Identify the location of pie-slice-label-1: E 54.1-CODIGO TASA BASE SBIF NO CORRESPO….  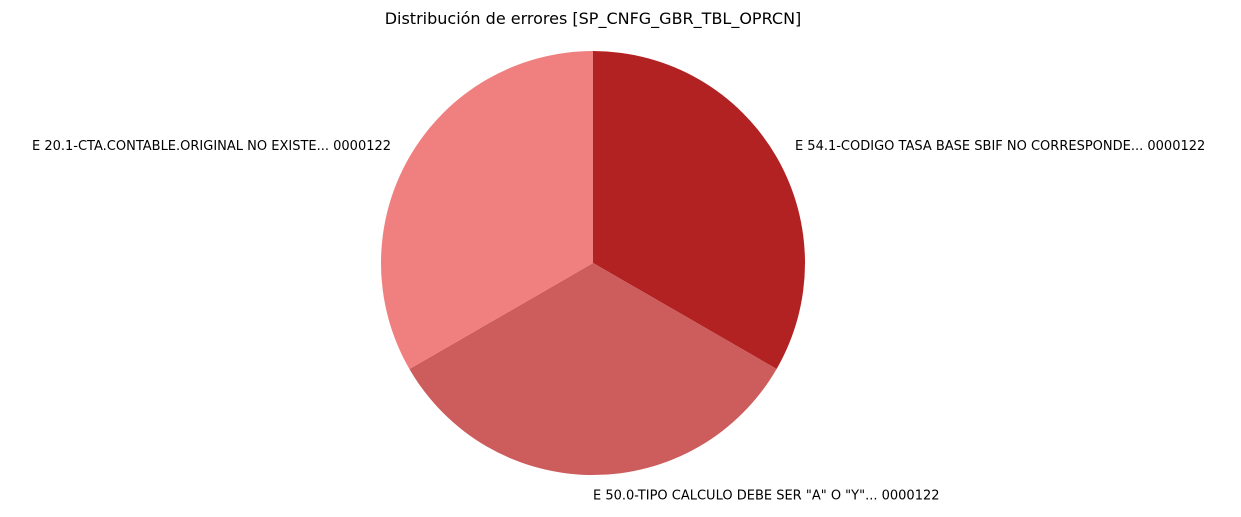
(1000, 146).